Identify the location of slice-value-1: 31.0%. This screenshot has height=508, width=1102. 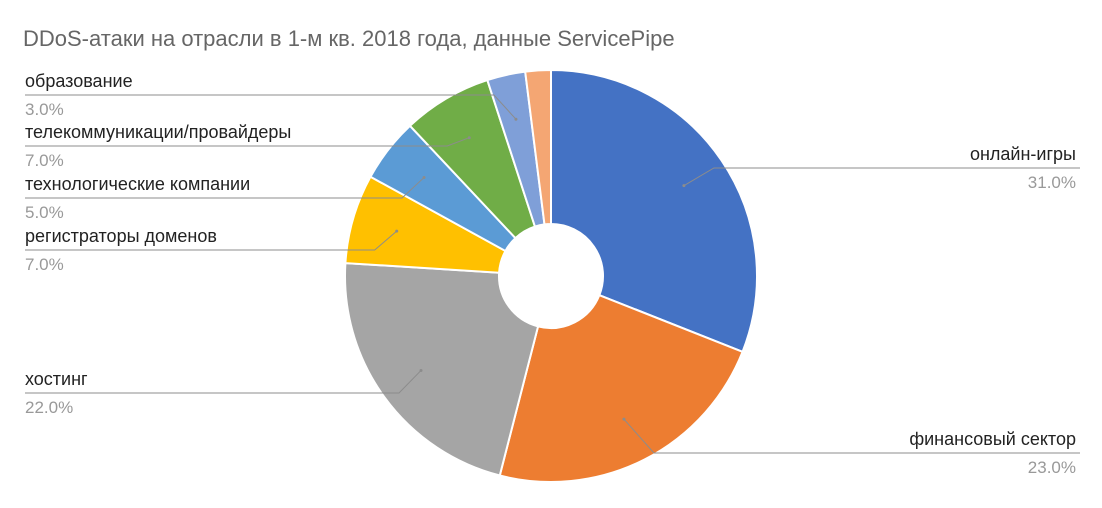
(1052, 182).